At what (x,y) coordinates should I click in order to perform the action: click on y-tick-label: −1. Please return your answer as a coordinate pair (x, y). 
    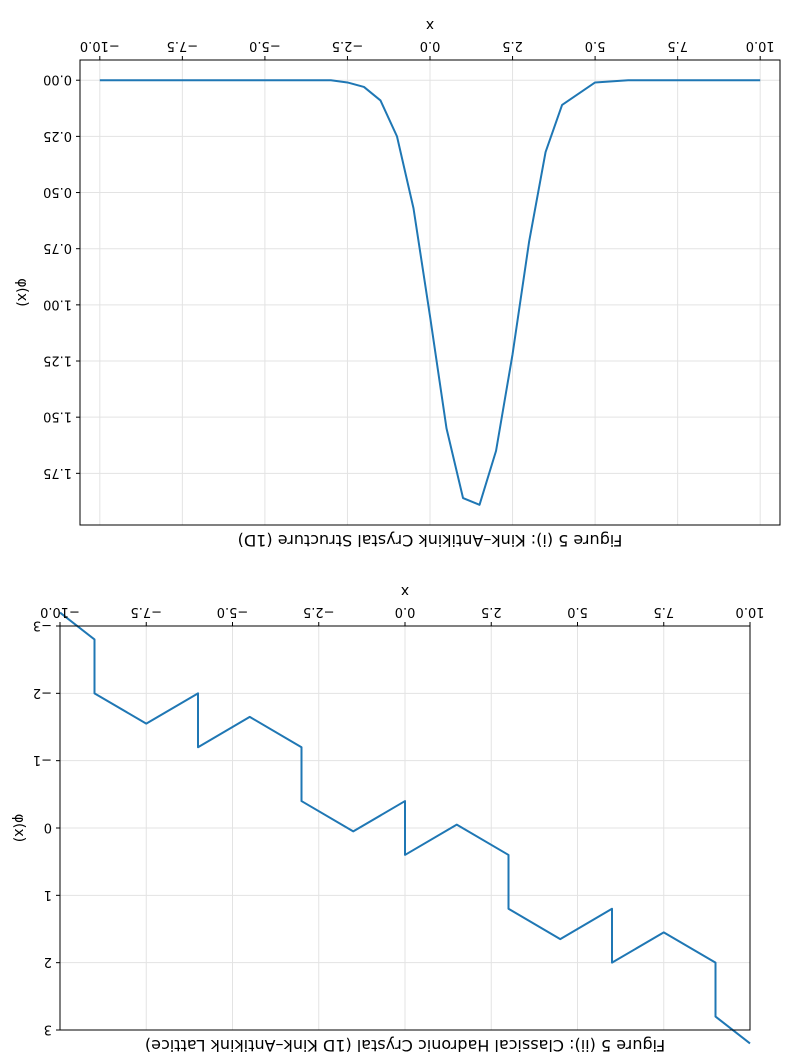
    Looking at the image, I should click on (42, 759).